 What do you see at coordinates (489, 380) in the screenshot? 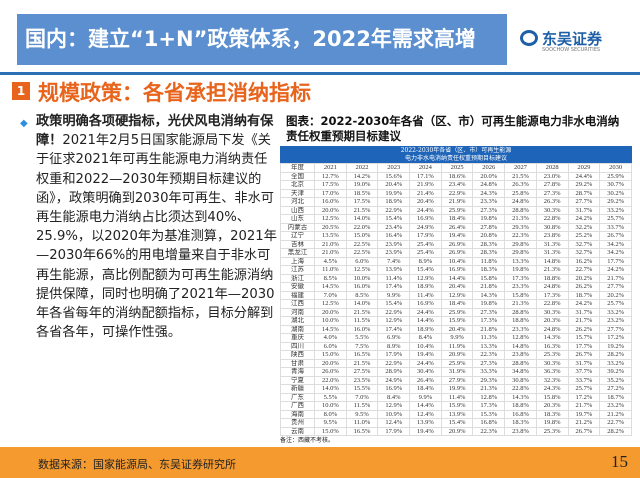
I see `table-cell: 29.3%` at bounding box center [489, 380].